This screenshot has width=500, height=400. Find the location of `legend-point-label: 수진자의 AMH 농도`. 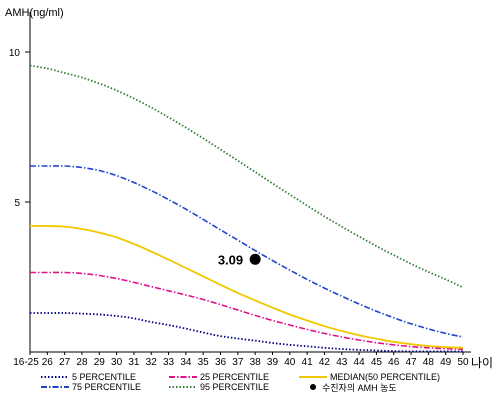

legend-point-label: 수진자의 AMH 농도 is located at coordinates (359, 387).